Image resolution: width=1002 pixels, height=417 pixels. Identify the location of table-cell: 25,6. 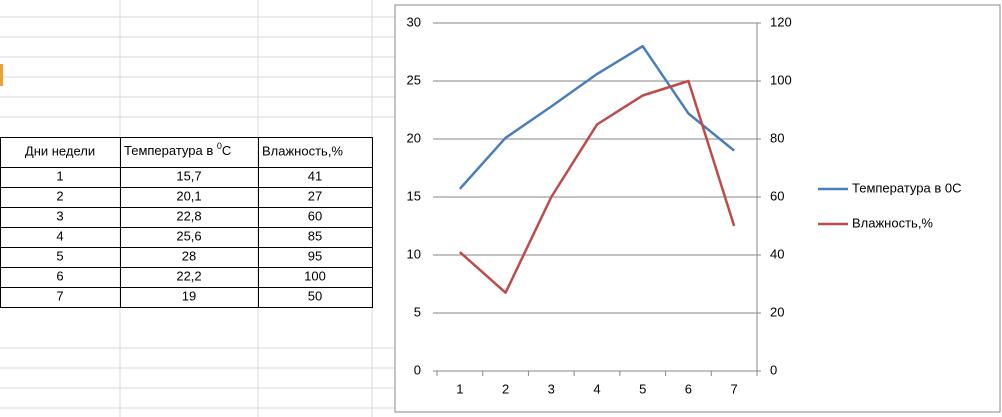
(188, 235).